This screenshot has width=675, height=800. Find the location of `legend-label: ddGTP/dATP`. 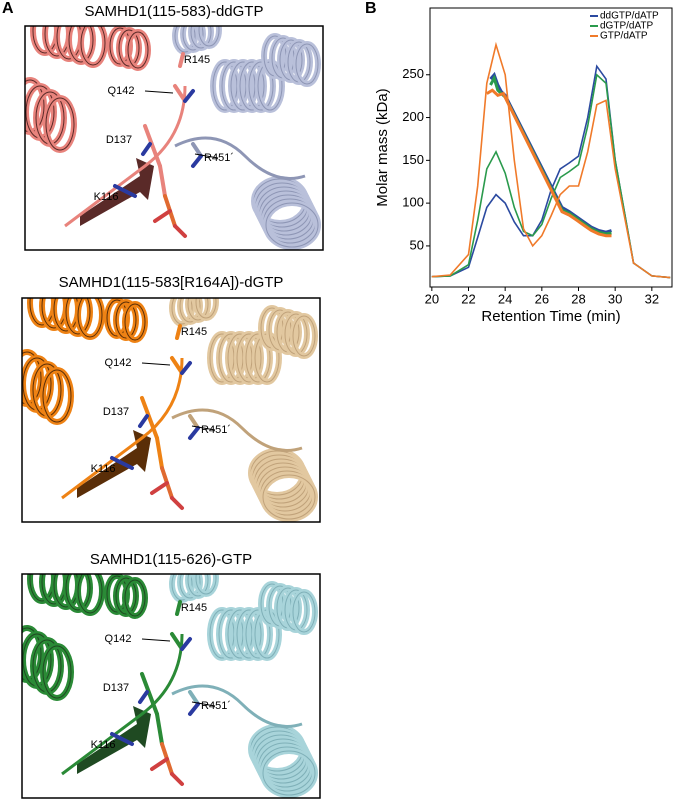

legend-label: ddGTP/dATP is located at coordinates (629, 16).